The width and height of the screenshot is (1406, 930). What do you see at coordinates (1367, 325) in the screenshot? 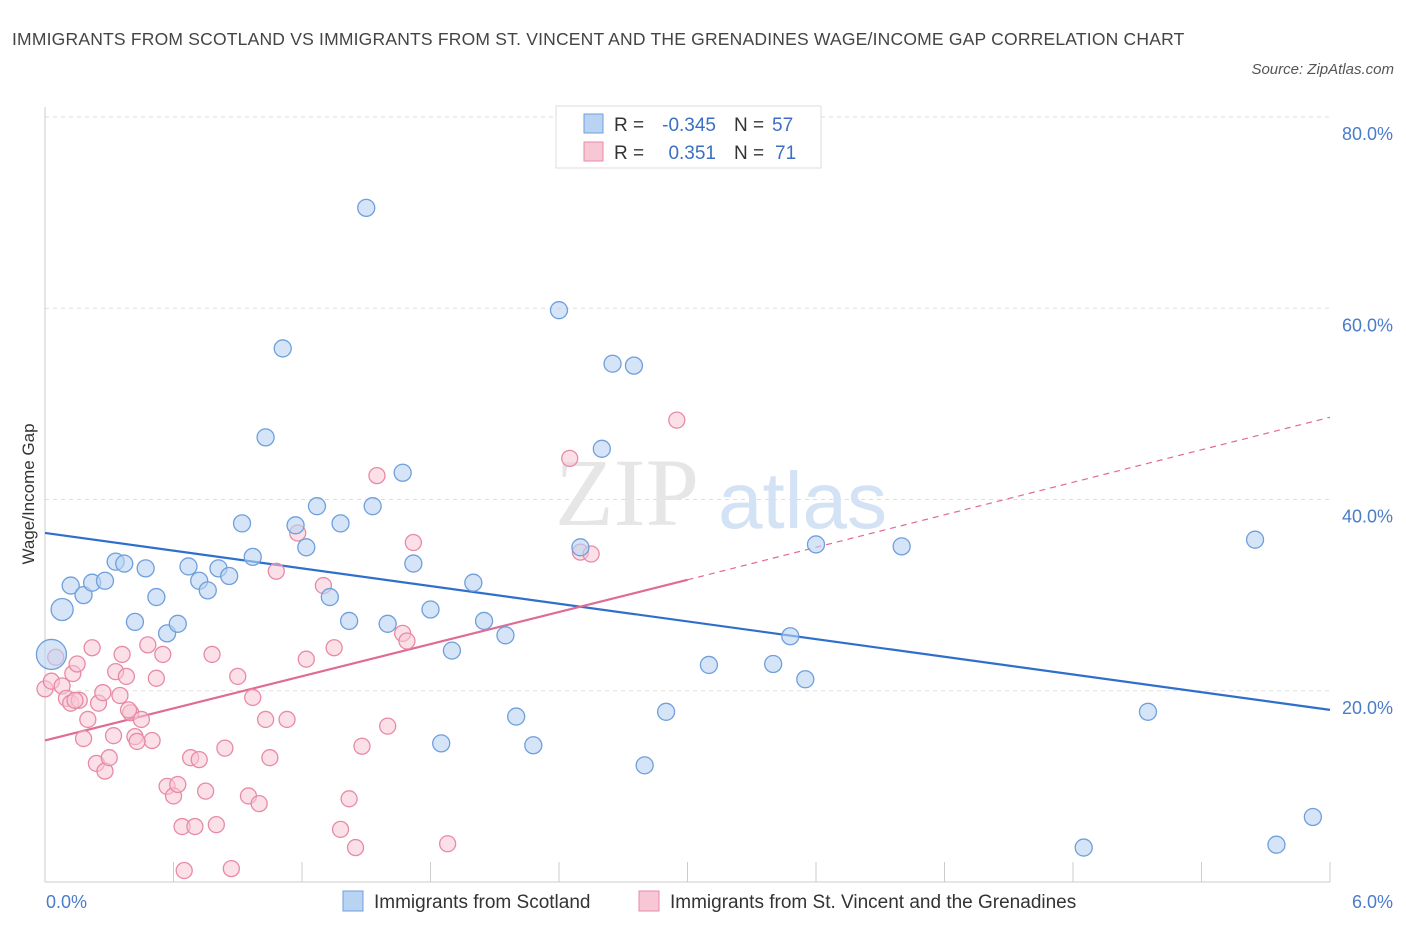
I see `y-tick-label: 60.0%` at bounding box center [1367, 325].